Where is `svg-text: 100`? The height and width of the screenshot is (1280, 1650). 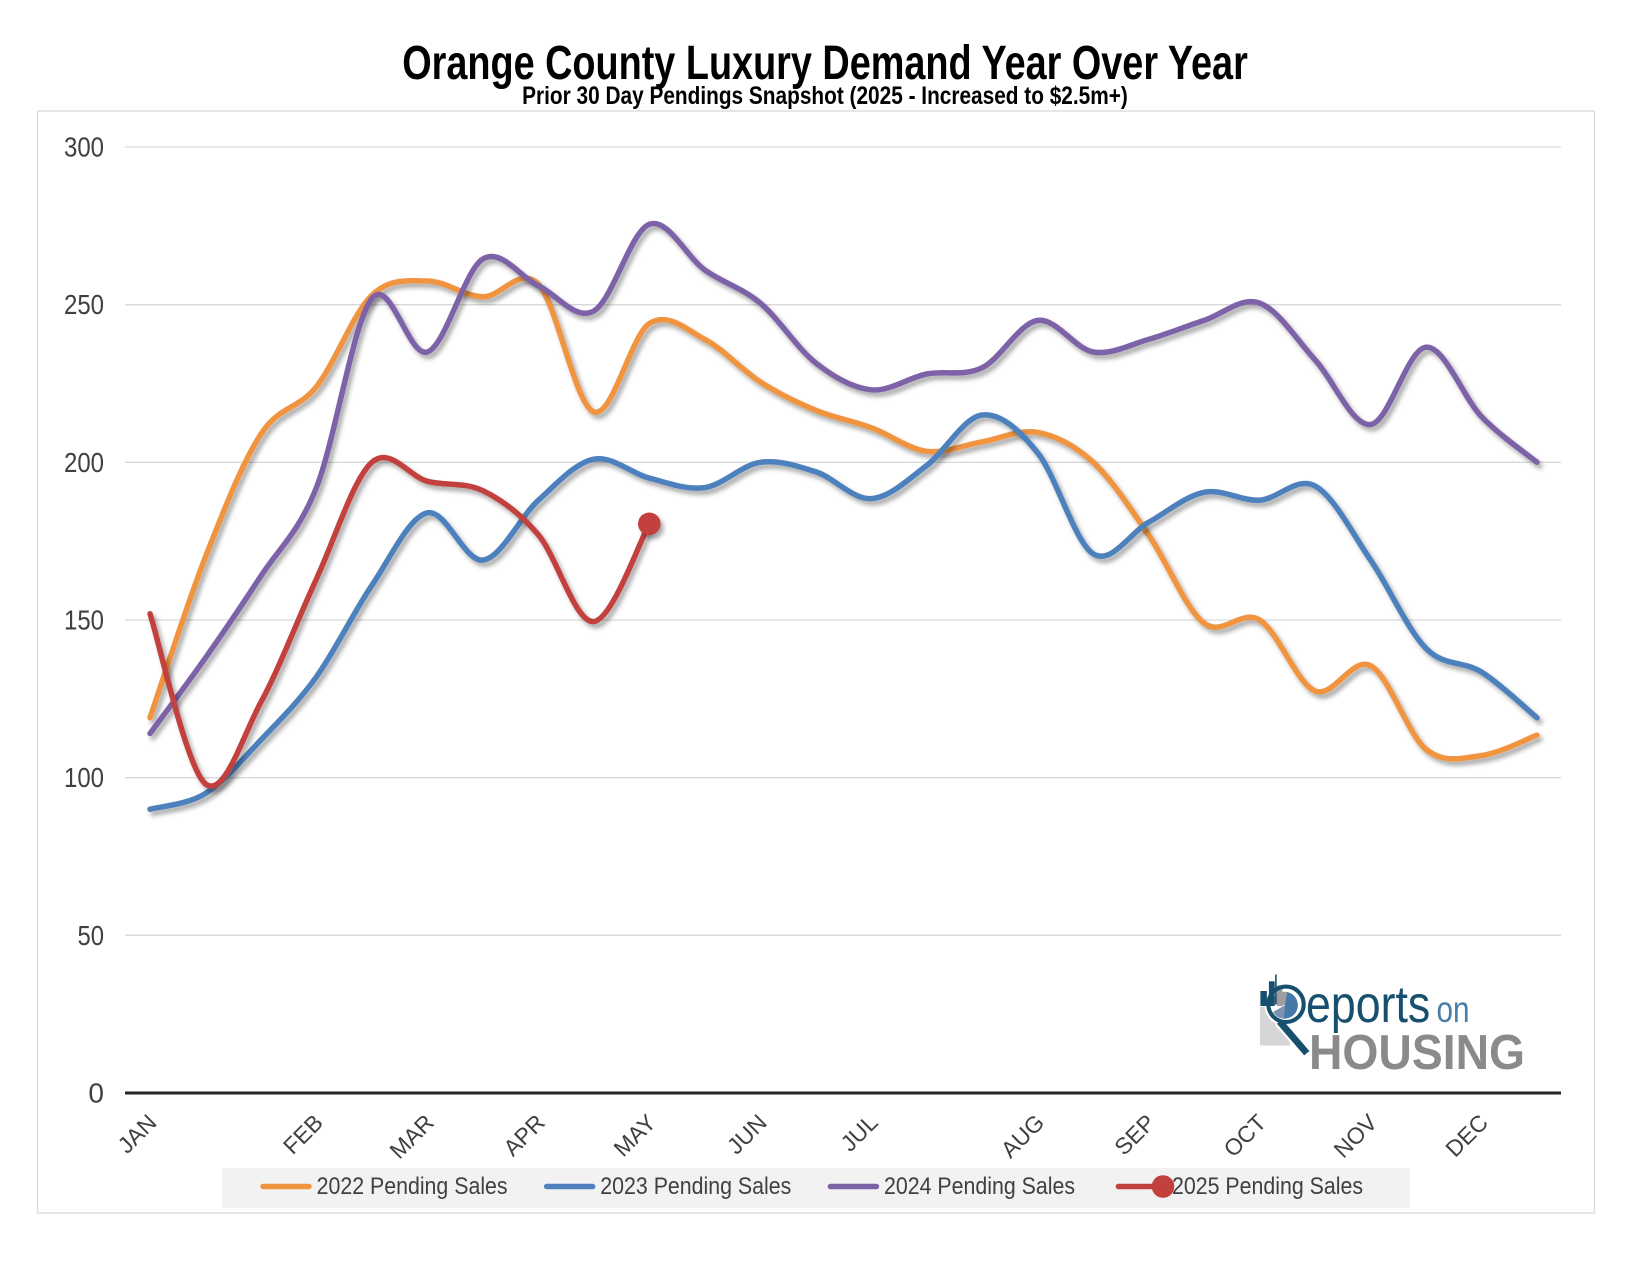 svg-text: 100 is located at coordinates (84, 777).